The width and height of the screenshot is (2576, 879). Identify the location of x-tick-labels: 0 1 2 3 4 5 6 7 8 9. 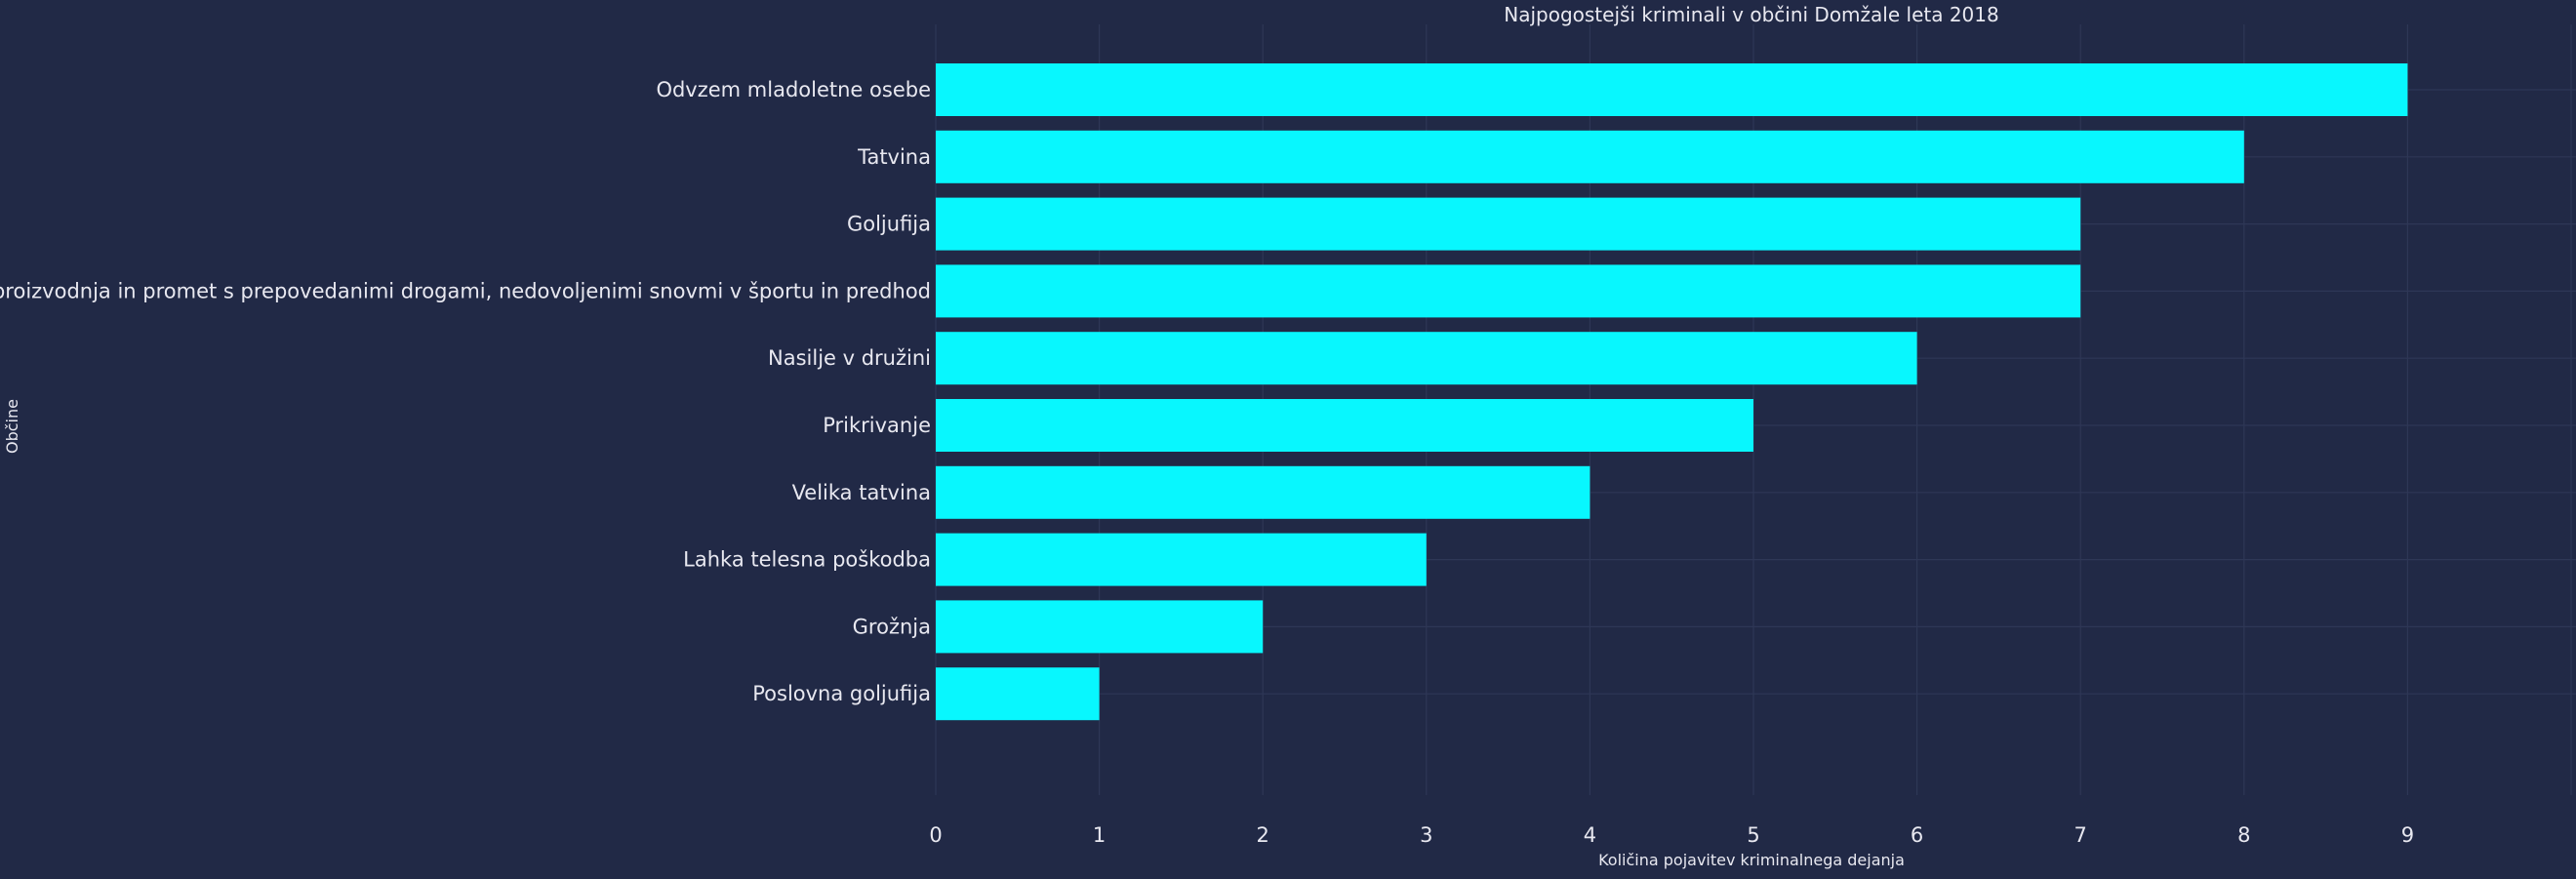
(1671, 835).